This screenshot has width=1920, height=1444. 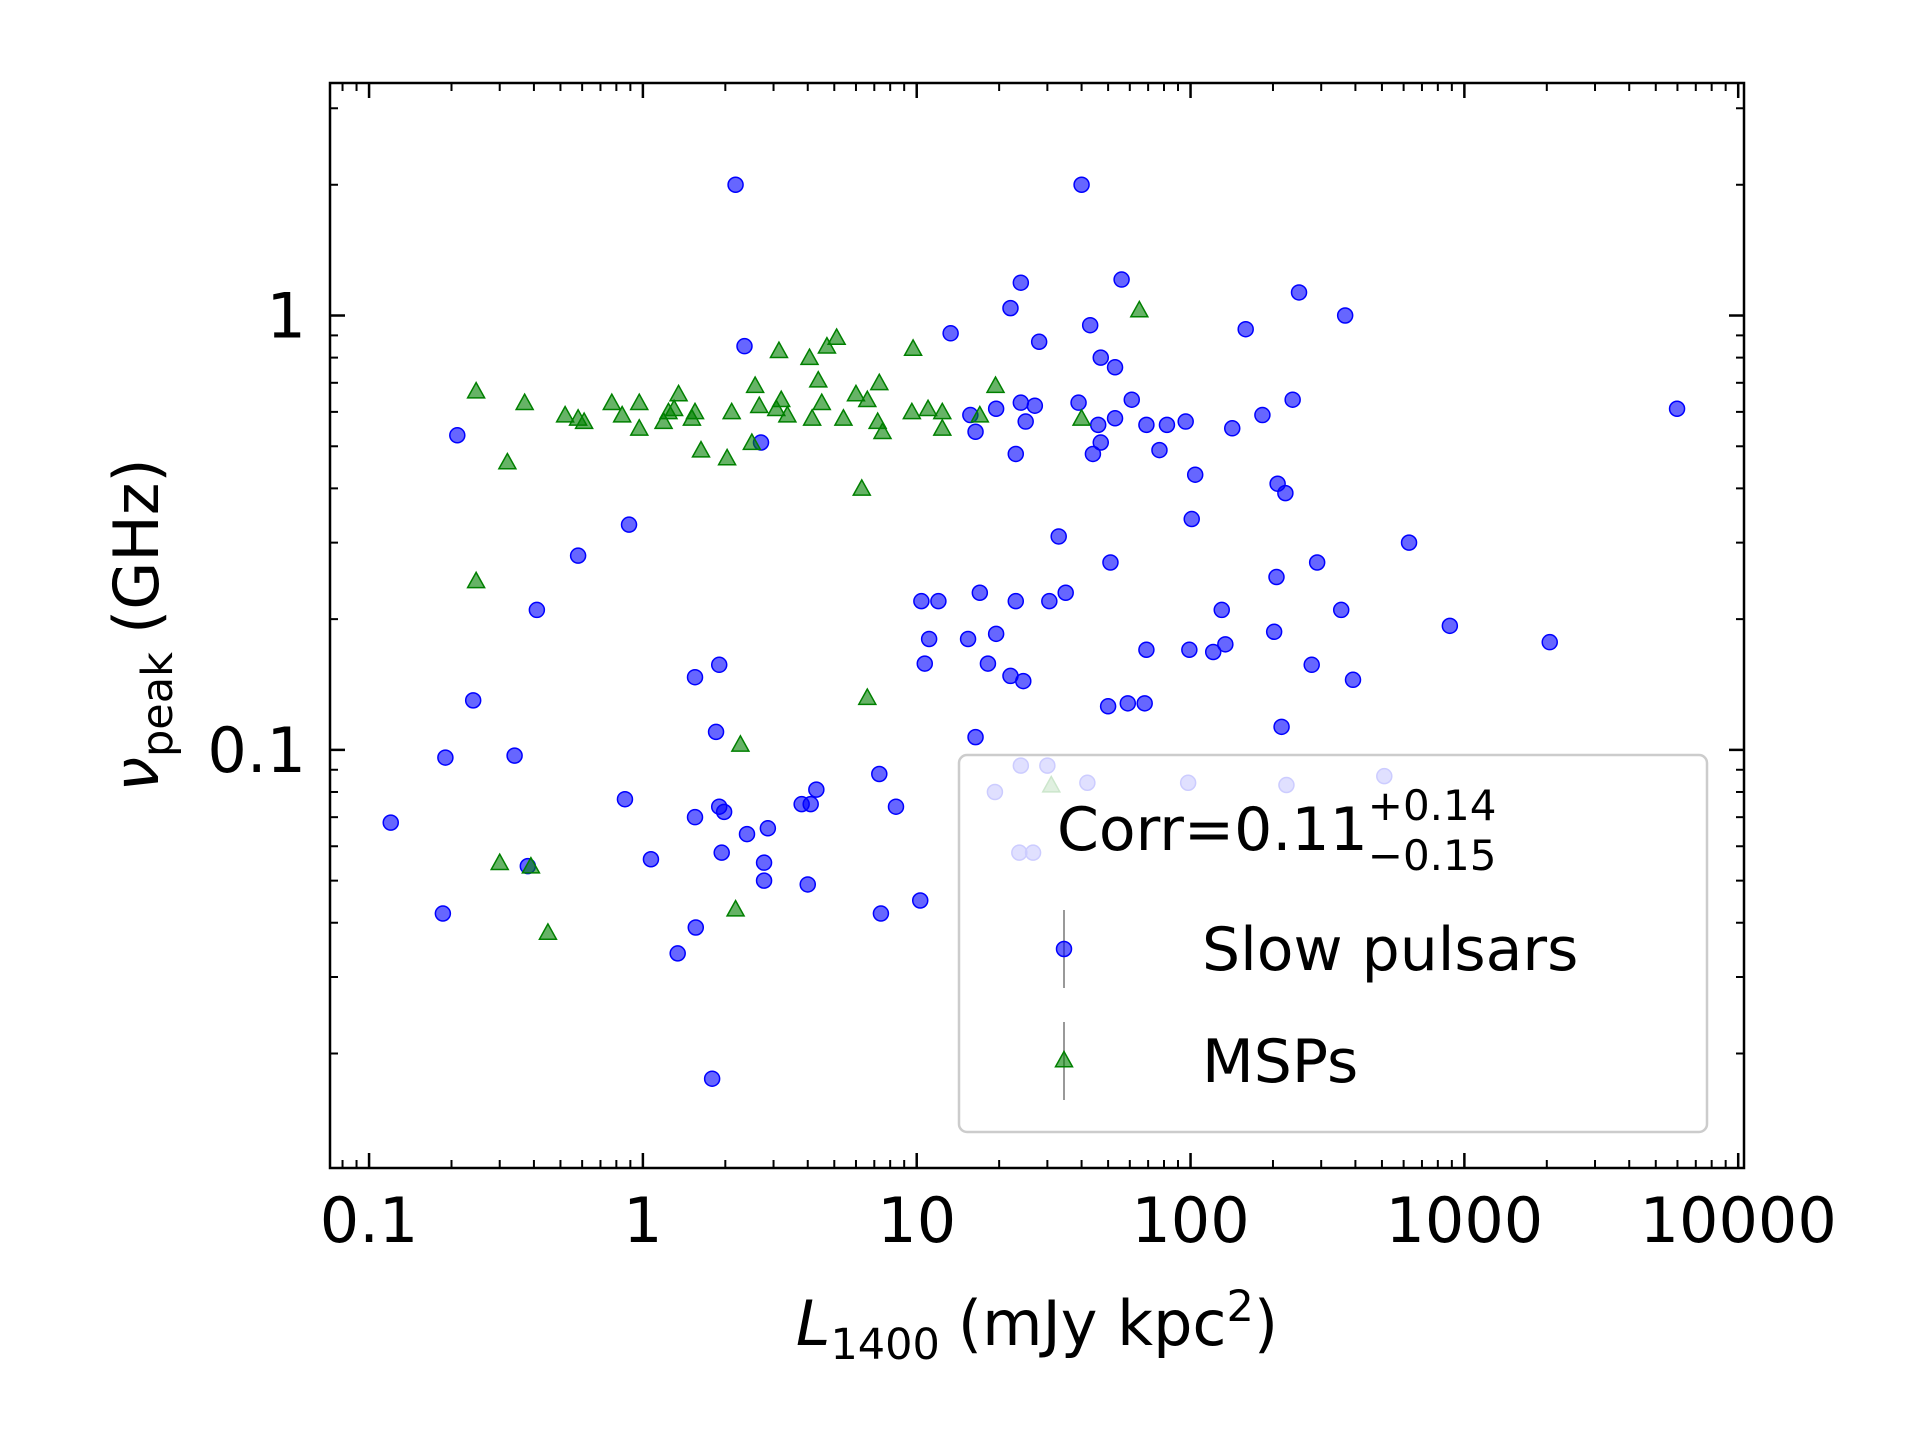 I want to click on x-axis-label: L1400 (mJy kpc2), so click(x=1037, y=1326).